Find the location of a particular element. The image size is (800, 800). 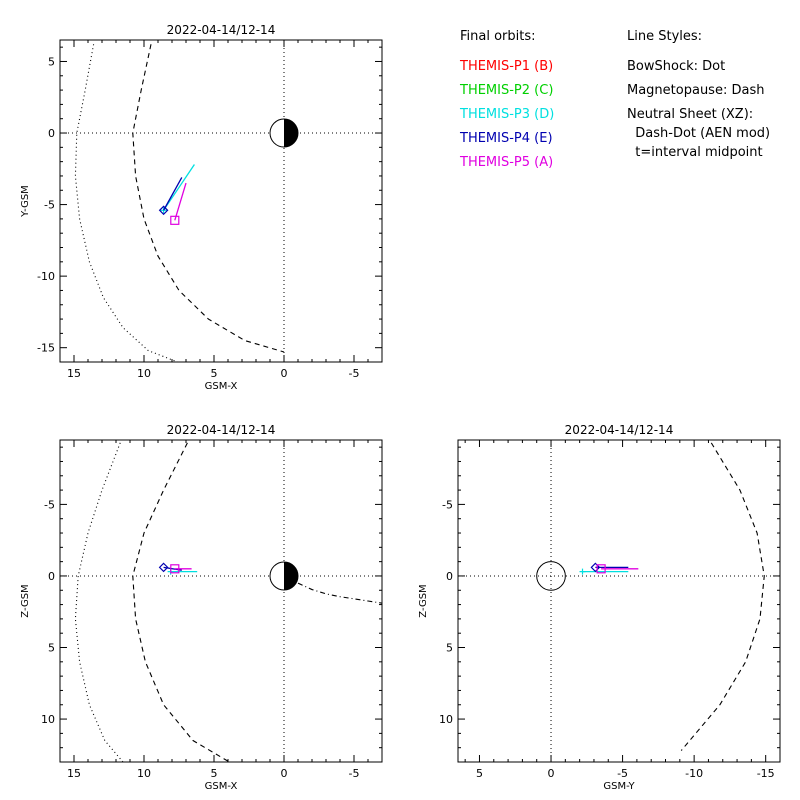

legend-probe-p2: THEMIS-P2 (C) is located at coordinates (506, 90).